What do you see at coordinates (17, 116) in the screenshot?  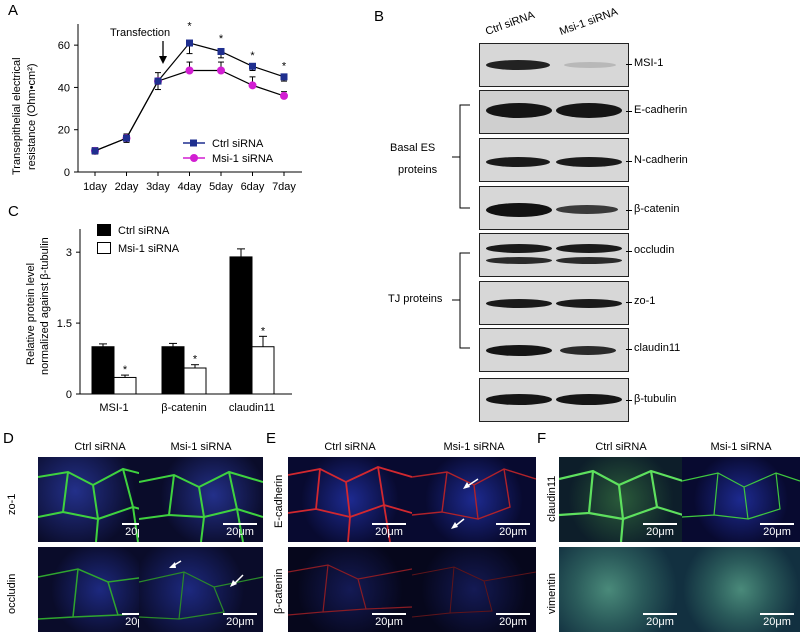 I see `chart-a-ylabel-1: Transepithelial electrical` at bounding box center [17, 116].